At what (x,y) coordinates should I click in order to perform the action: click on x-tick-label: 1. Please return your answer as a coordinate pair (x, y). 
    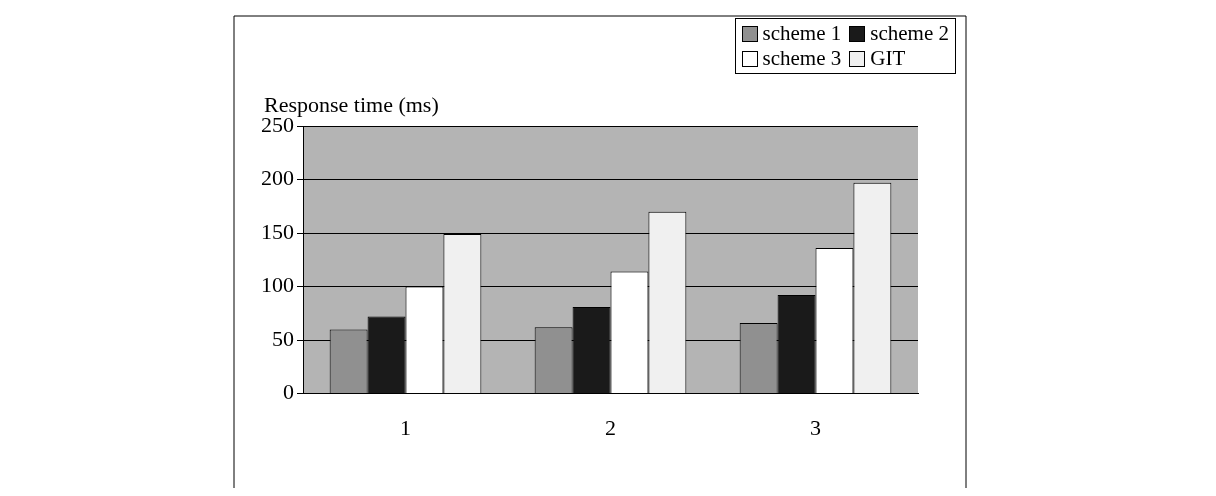
    Looking at the image, I should click on (405, 427).